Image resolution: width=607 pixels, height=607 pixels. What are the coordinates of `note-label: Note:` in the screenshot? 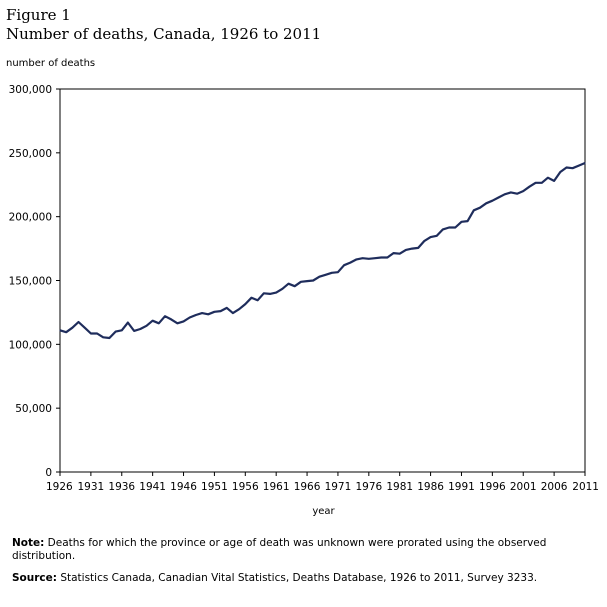 It's located at (28, 543).